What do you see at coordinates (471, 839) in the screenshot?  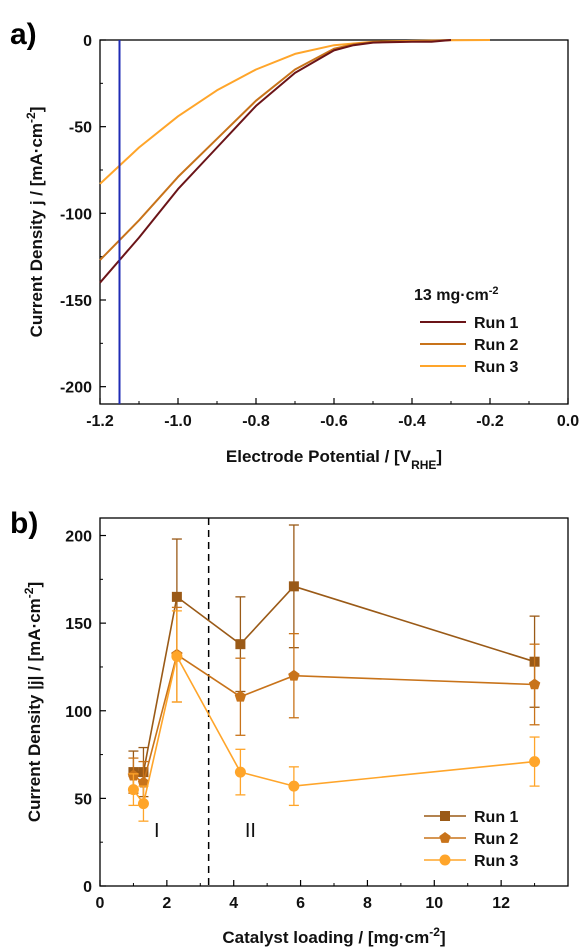 I see `panel-b-legend: Run 1 Run 2 Run 3` at bounding box center [471, 839].